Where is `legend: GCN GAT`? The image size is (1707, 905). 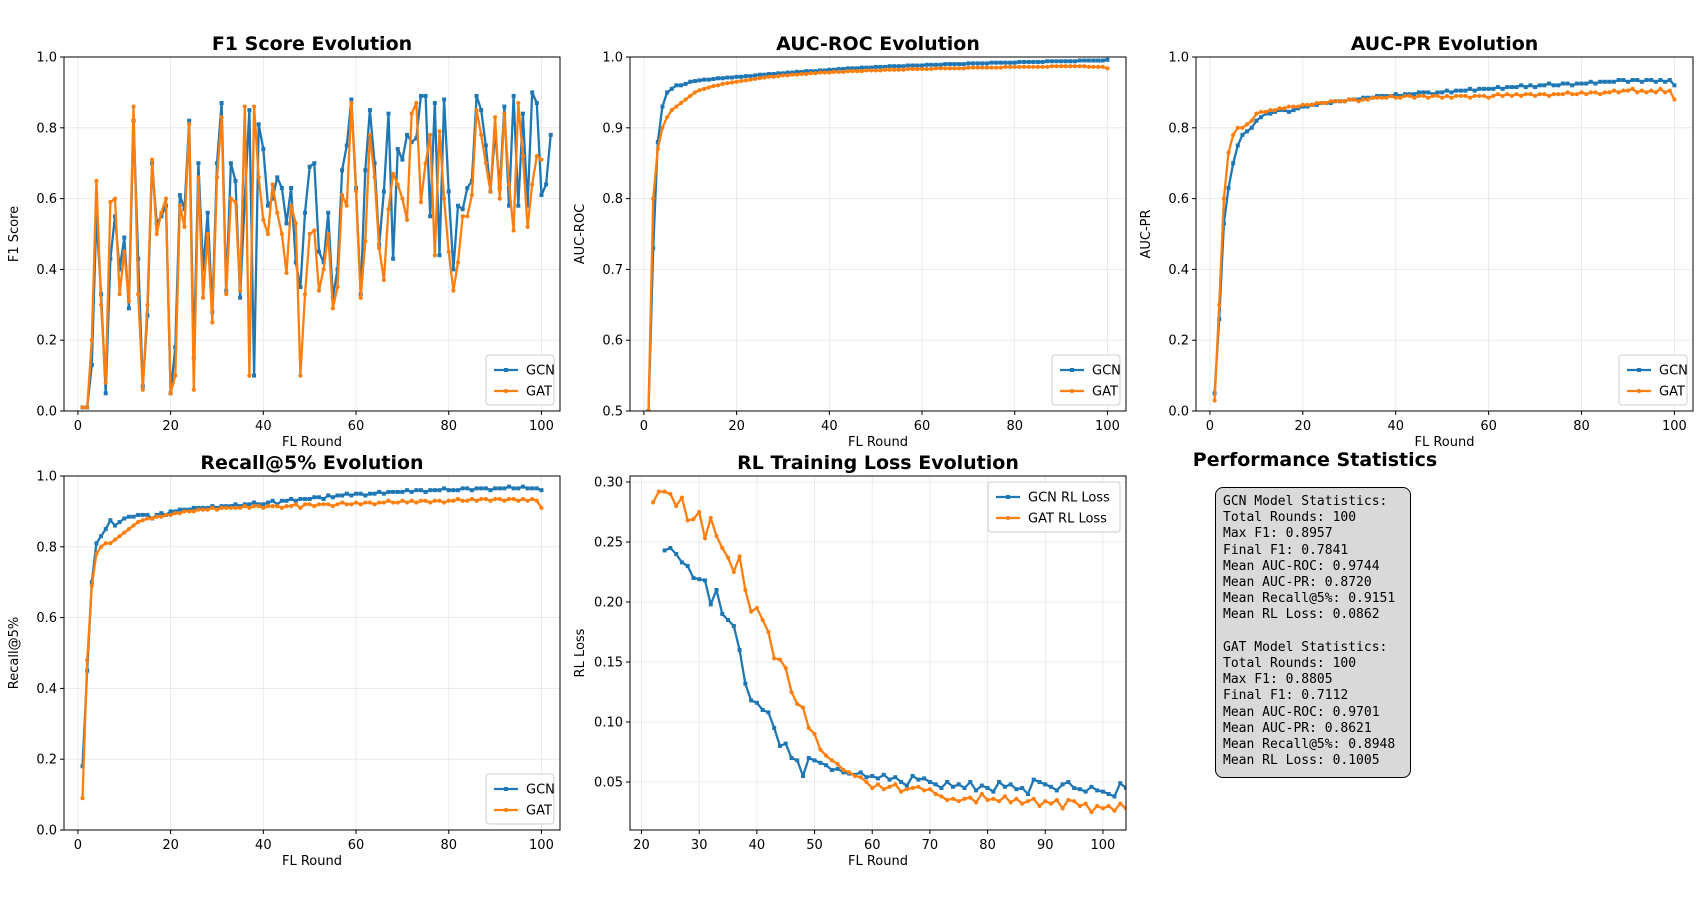
legend: GCN GAT is located at coordinates (520, 799).